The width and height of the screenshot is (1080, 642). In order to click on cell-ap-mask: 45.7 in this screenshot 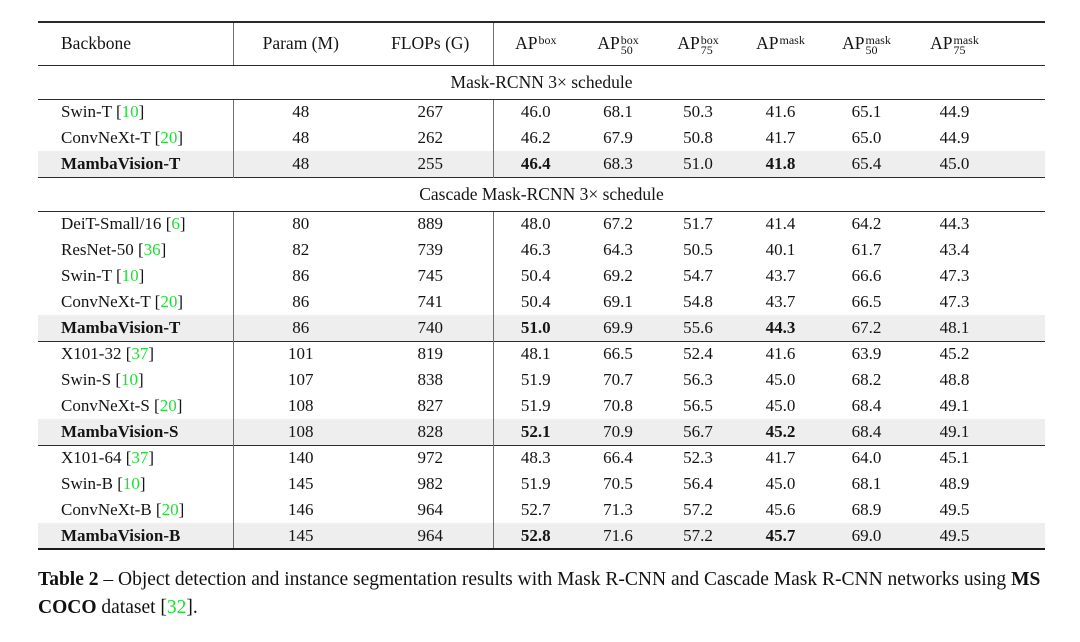, I will do `click(780, 535)`.